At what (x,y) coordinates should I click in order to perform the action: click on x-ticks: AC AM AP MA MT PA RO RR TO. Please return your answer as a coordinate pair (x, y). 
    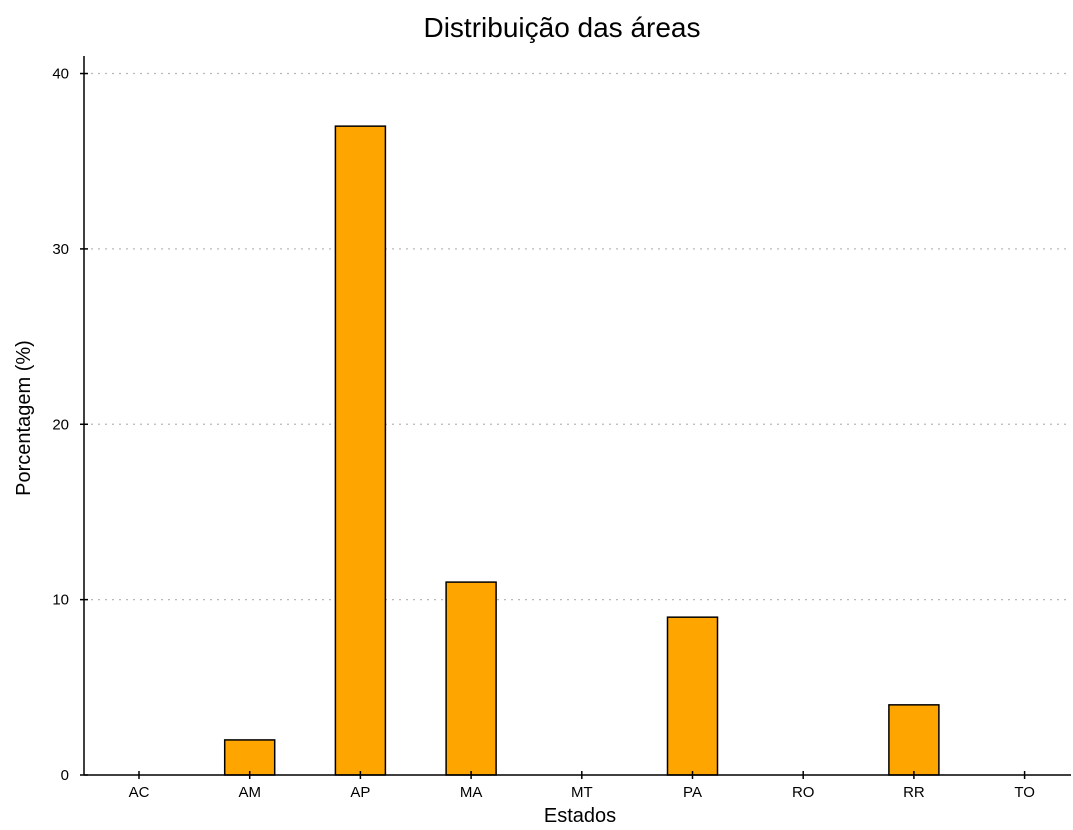
    Looking at the image, I should click on (582, 786).